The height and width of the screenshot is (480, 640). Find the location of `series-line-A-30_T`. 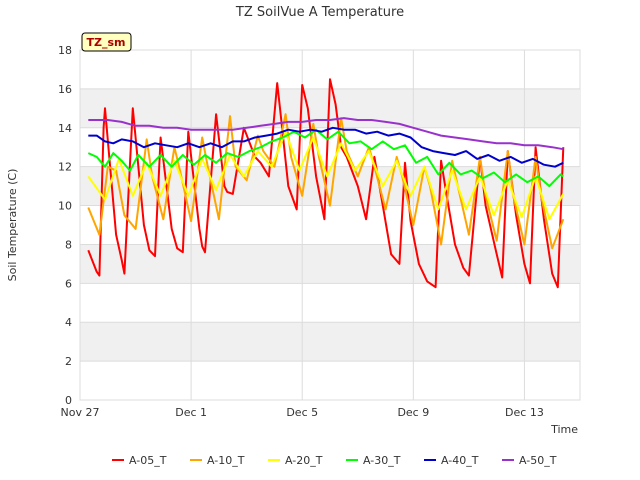

series-line-A-30_T is located at coordinates (325, 158).